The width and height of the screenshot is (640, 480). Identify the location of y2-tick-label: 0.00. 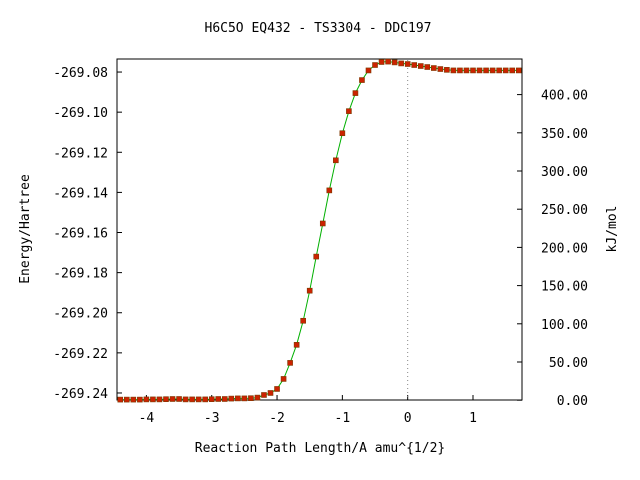
(572, 401).